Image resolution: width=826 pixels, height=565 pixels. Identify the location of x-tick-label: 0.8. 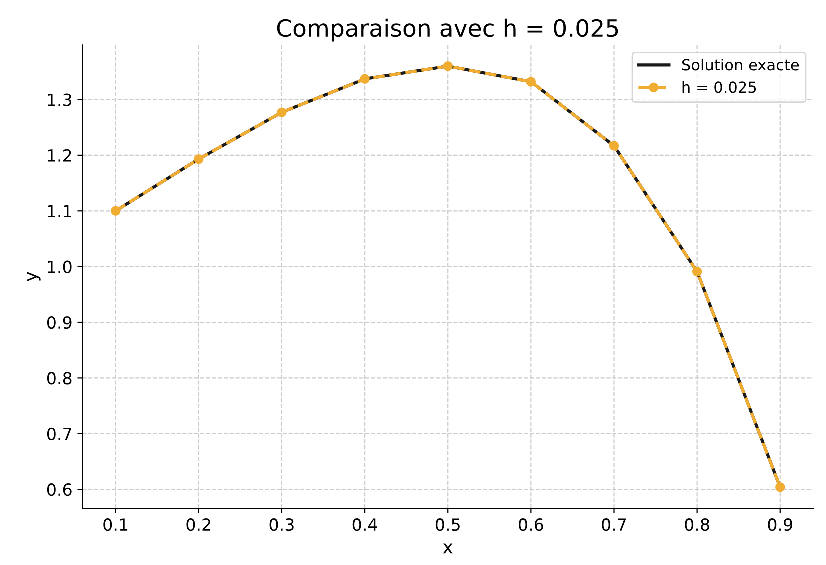
(697, 525).